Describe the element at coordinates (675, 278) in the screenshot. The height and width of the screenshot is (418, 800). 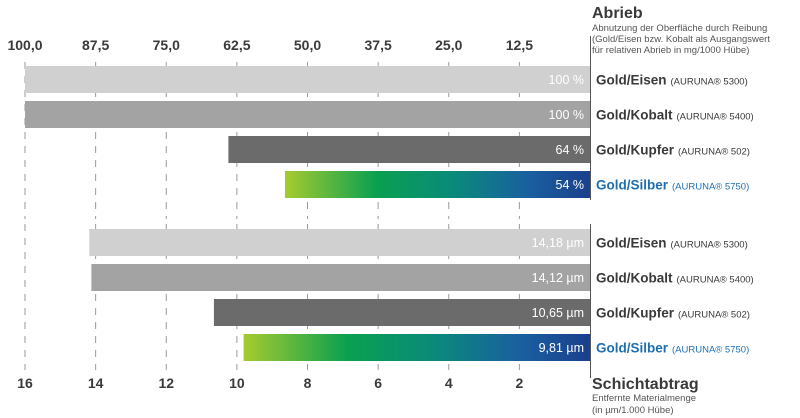
I see `schichtabtrag-category-label: Gold/Kobalt (AURUNA® 5400)` at that location.